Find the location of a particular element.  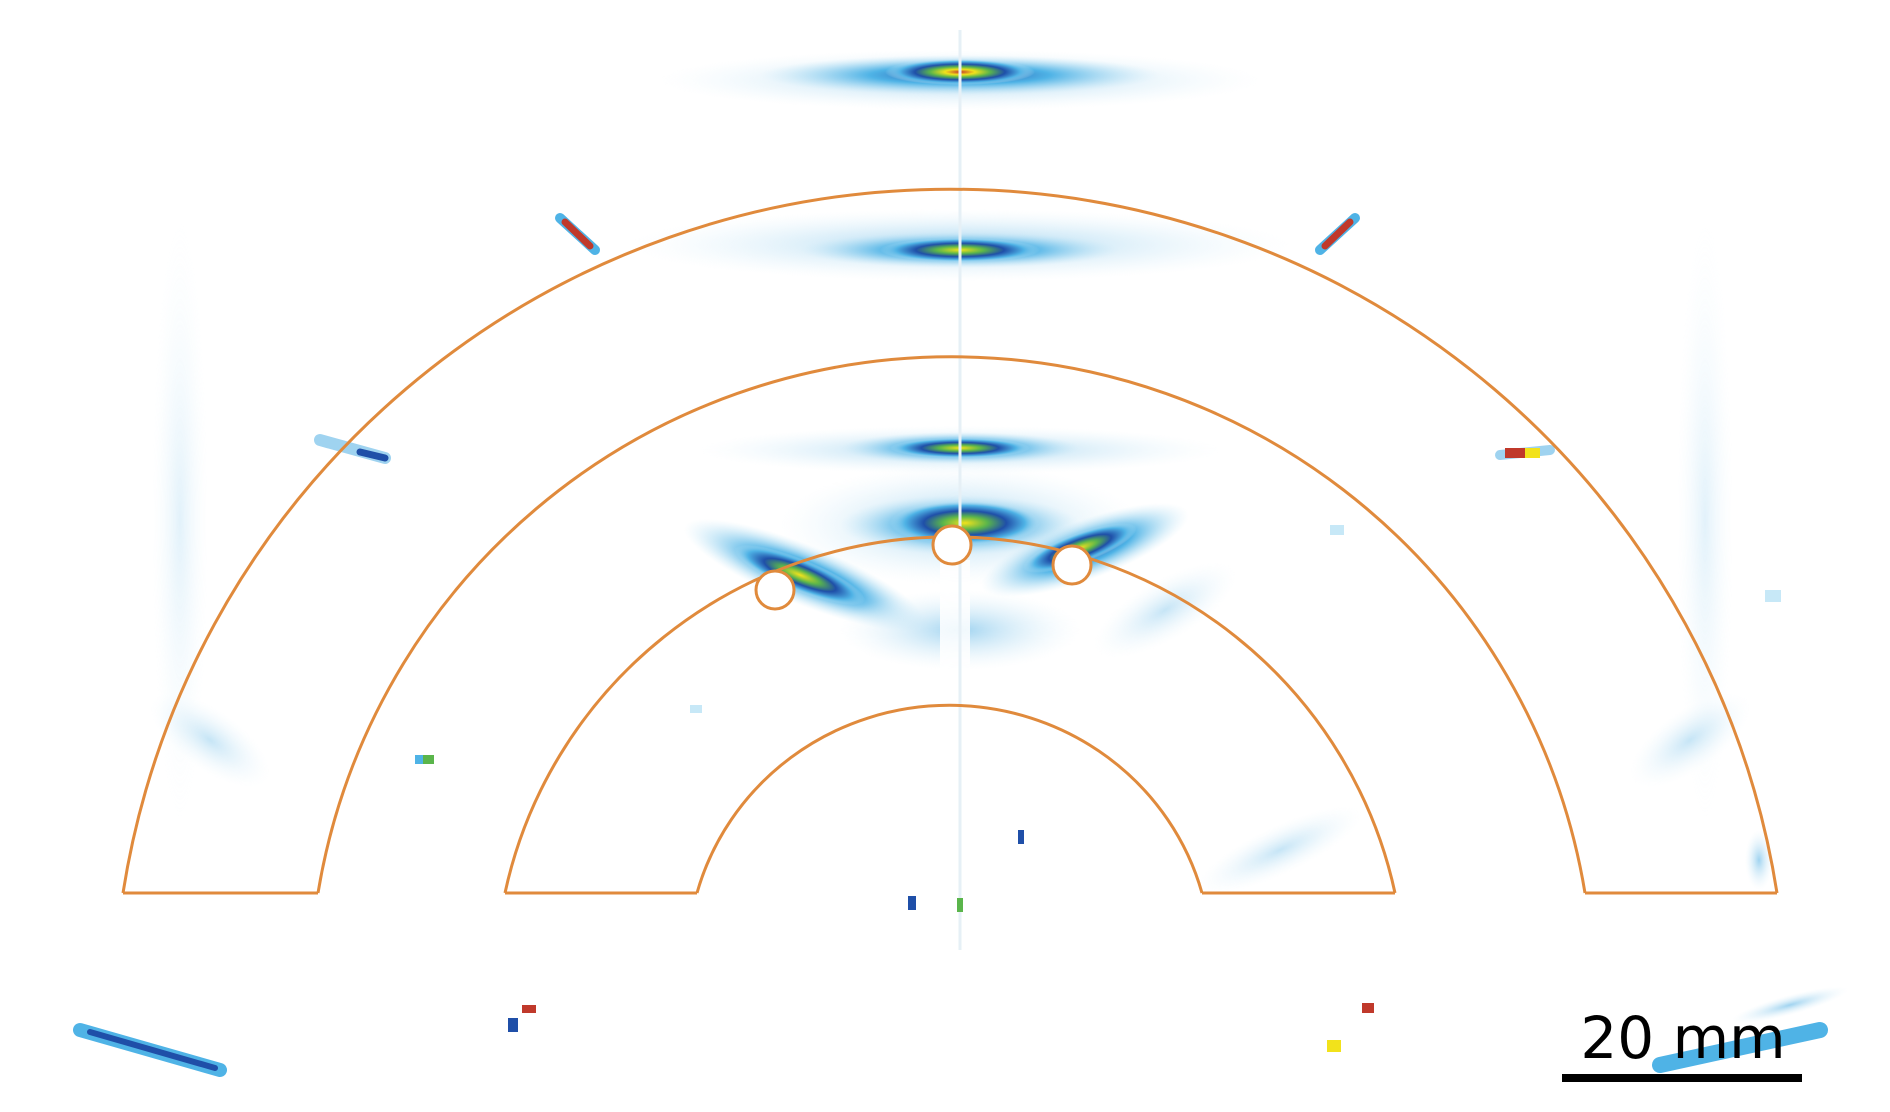

hole-markers is located at coordinates (923, 567).